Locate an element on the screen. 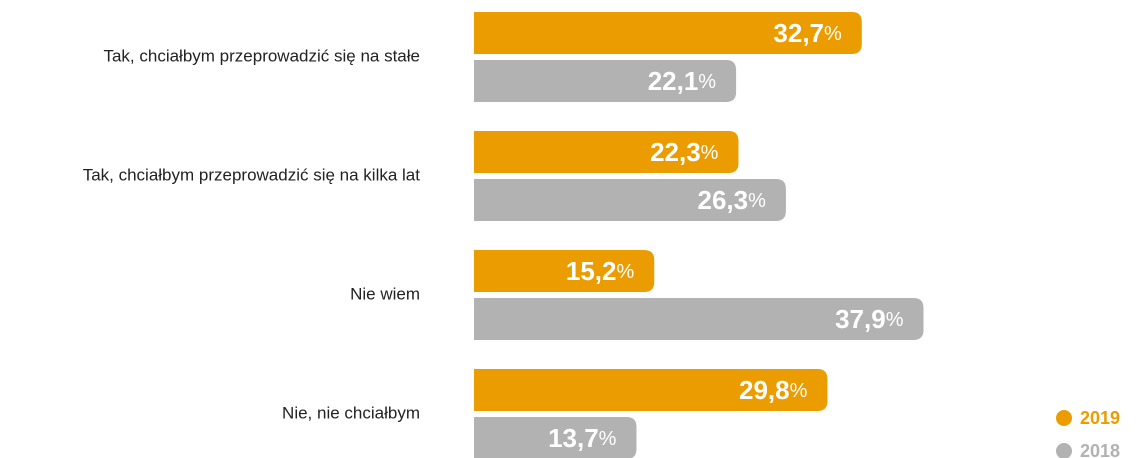 Image resolution: width=1139 pixels, height=458 pixels. value-label: 15,2% is located at coordinates (600, 271).